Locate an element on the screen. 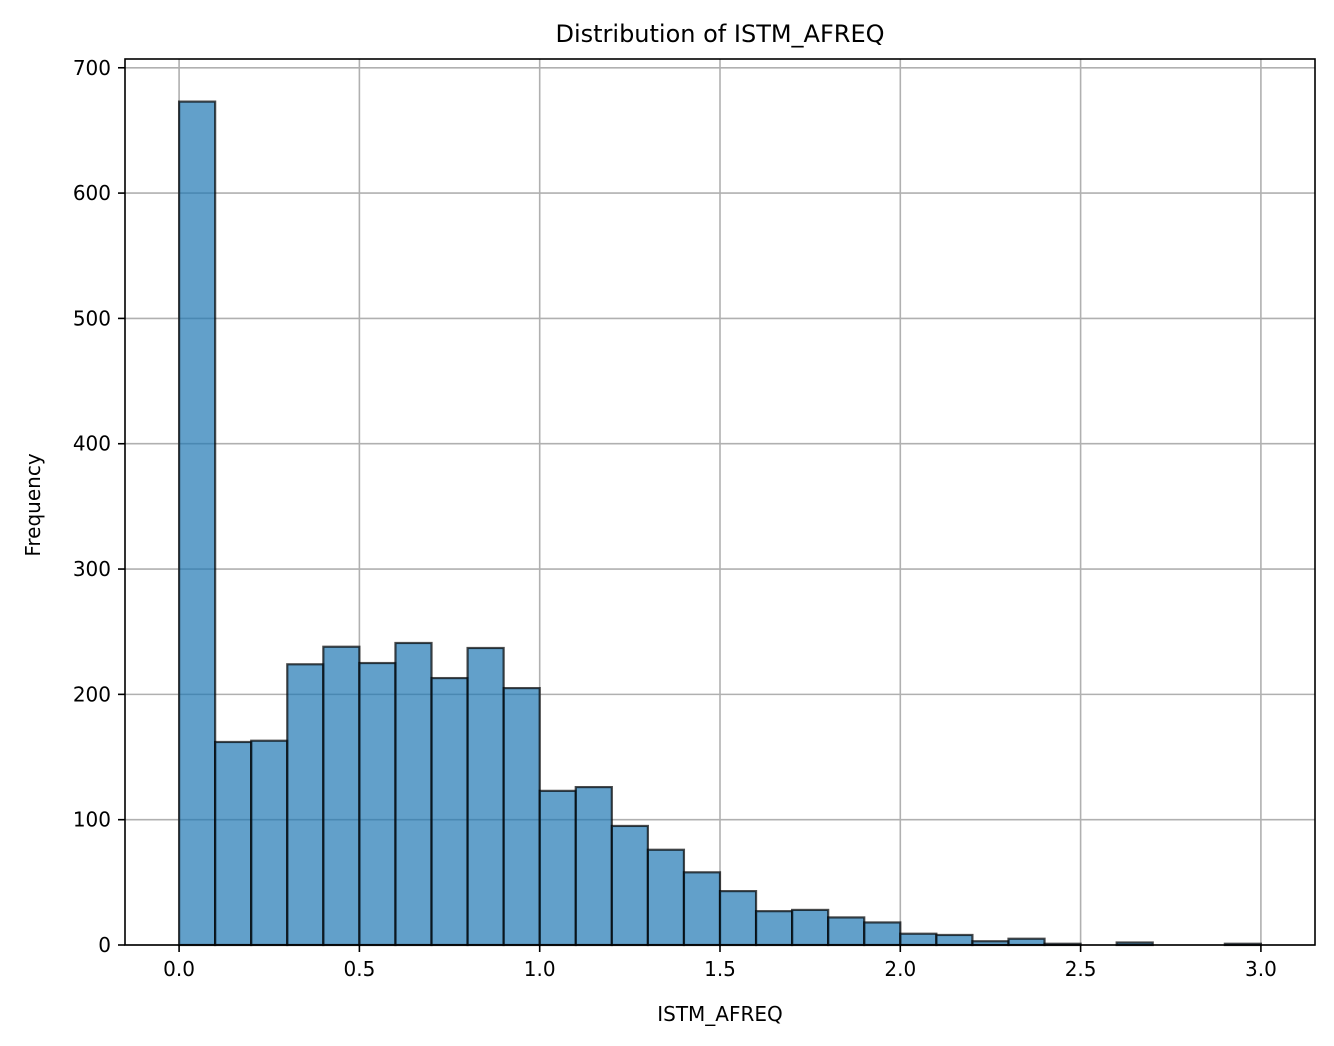  y-tick-label: 500 is located at coordinates (92, 318).